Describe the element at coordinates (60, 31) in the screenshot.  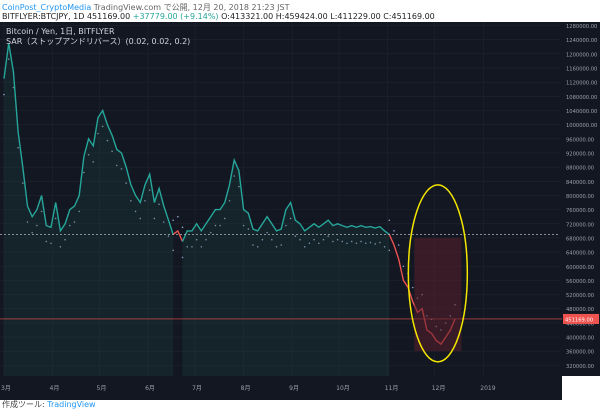
I see `chart-title: Bitcoin / Yen, 1日, BITFLYER` at that location.